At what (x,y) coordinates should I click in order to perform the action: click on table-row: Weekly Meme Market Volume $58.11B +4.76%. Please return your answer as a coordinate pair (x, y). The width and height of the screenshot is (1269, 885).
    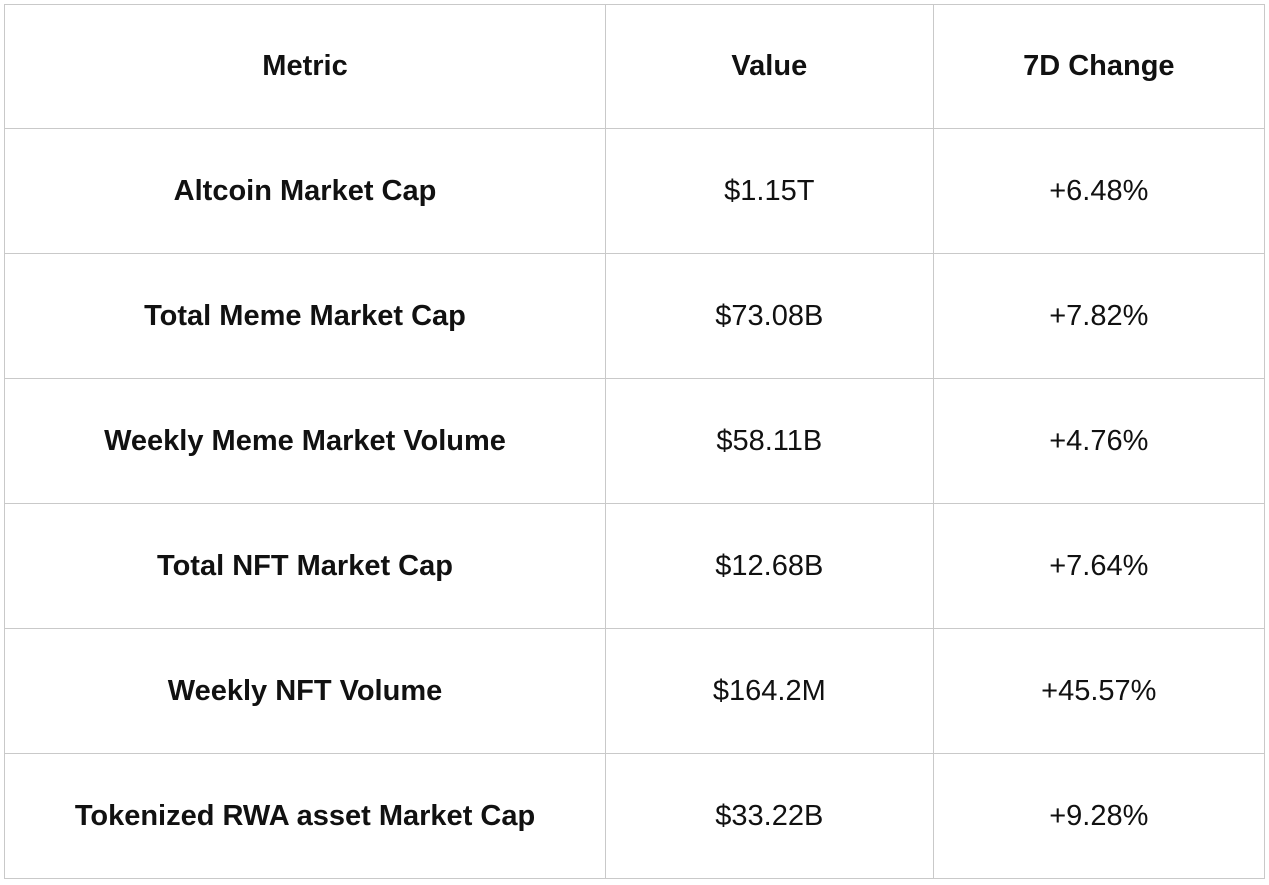
    Looking at the image, I should click on (634, 441).